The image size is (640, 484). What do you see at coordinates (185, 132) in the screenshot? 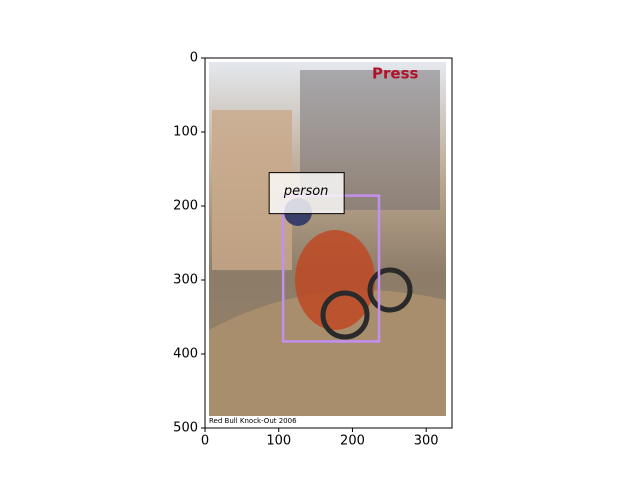
I see `y-tick-label: 100` at bounding box center [185, 132].